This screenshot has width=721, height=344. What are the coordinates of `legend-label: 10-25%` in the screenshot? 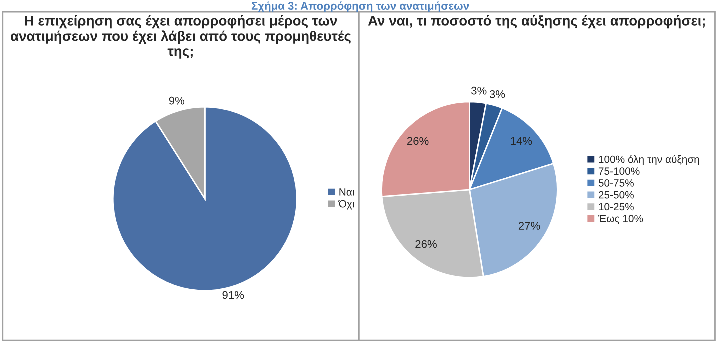 It's located at (616, 207).